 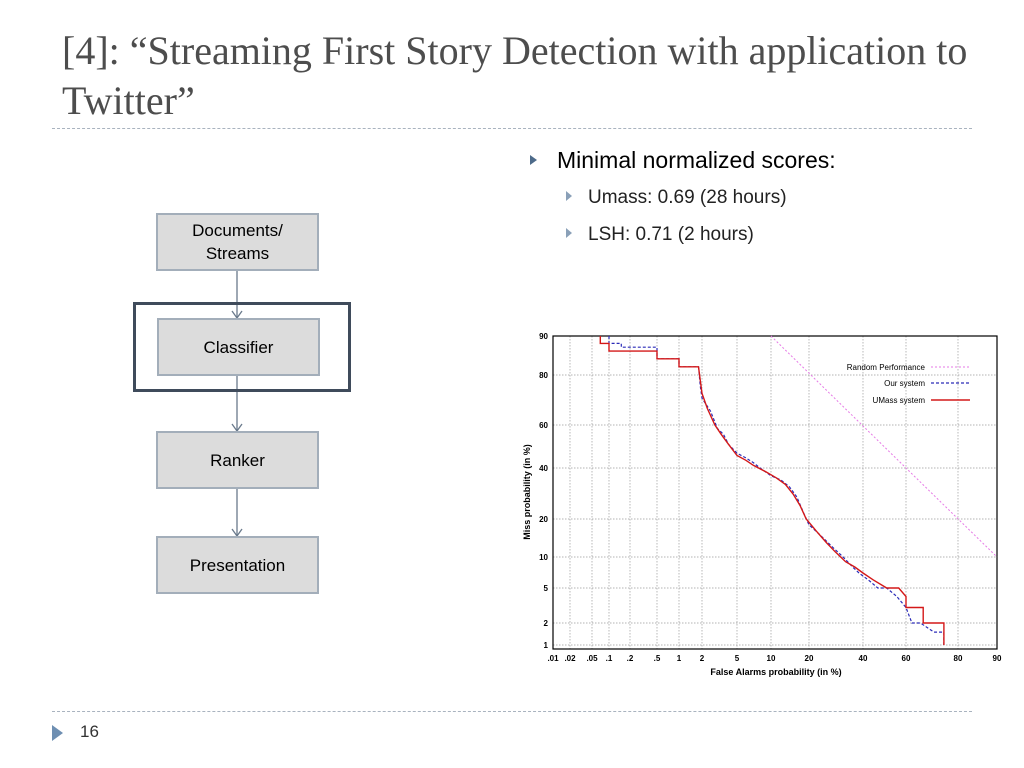 What do you see at coordinates (657, 658) in the screenshot?
I see `x-tick-label: .5` at bounding box center [657, 658].